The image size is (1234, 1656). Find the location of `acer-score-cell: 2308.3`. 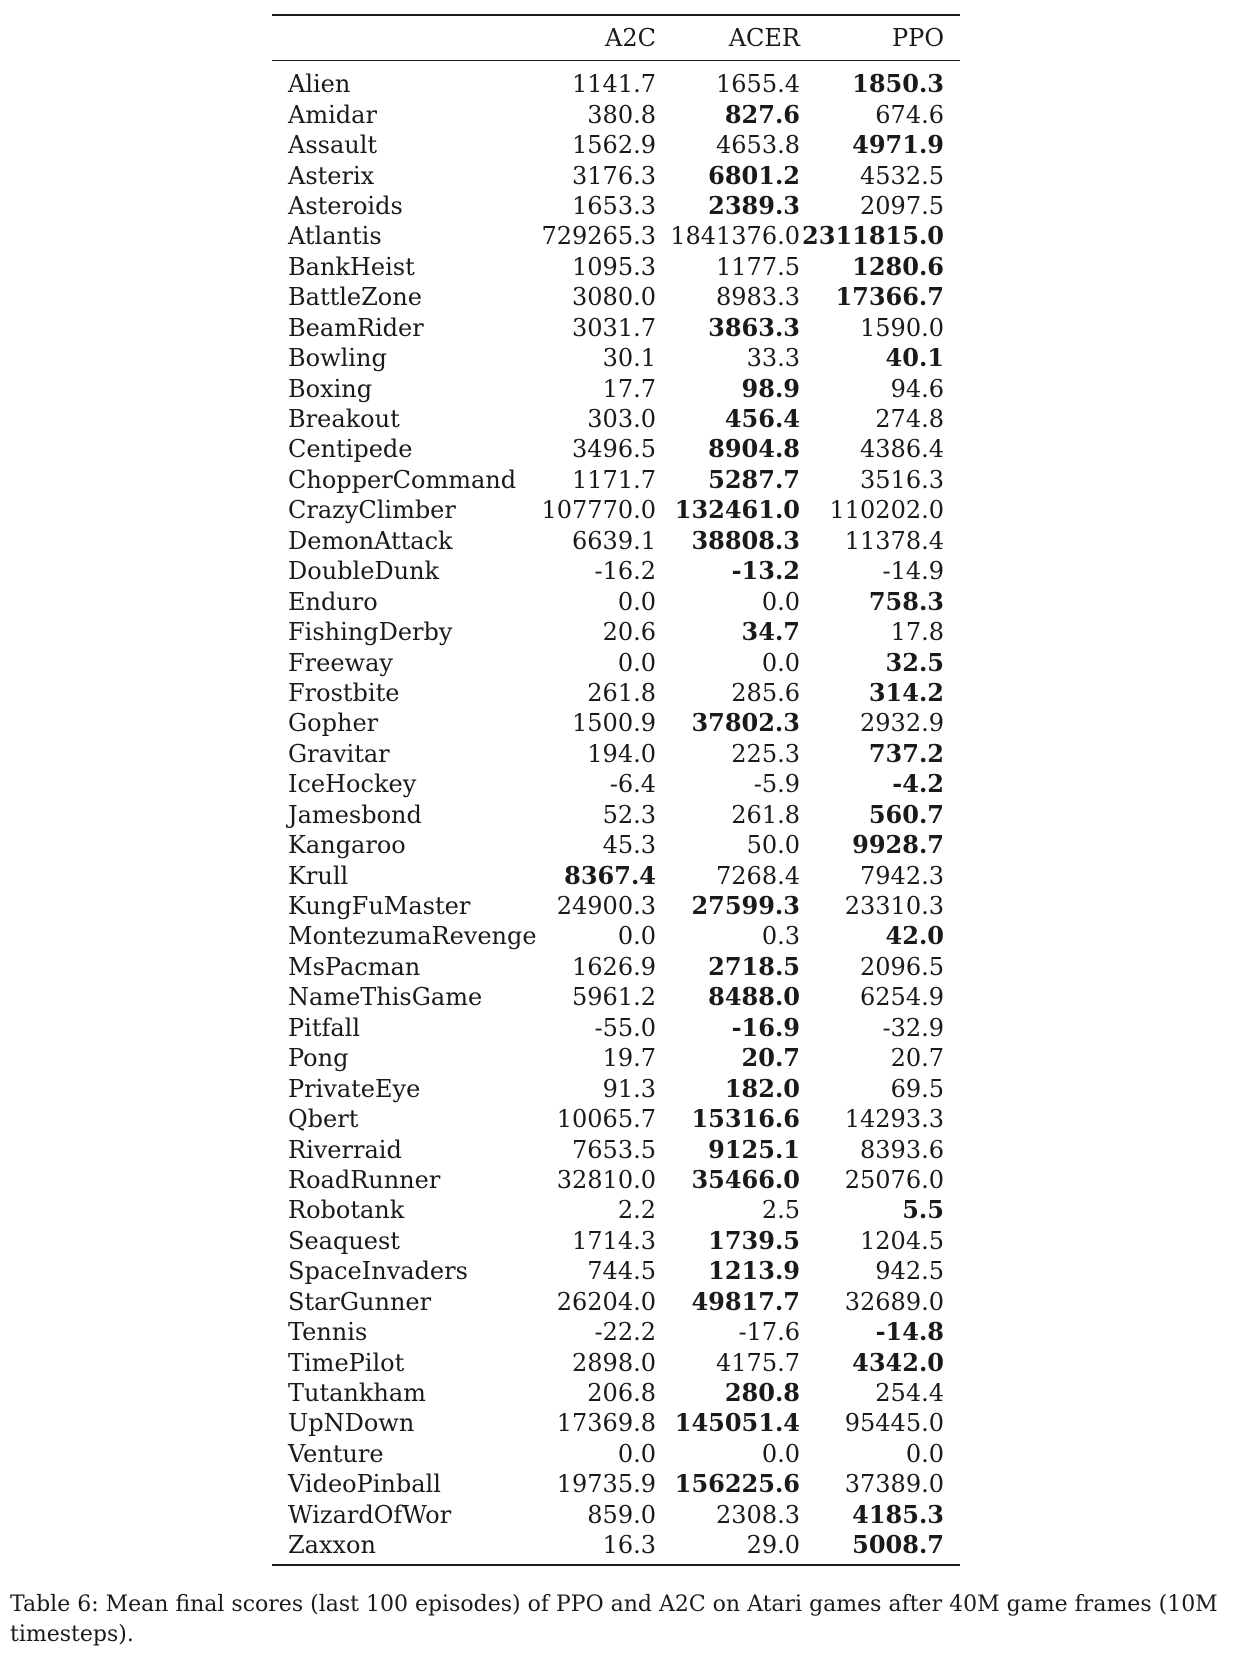

acer-score-cell: 2308.3 is located at coordinates (758, 1514).